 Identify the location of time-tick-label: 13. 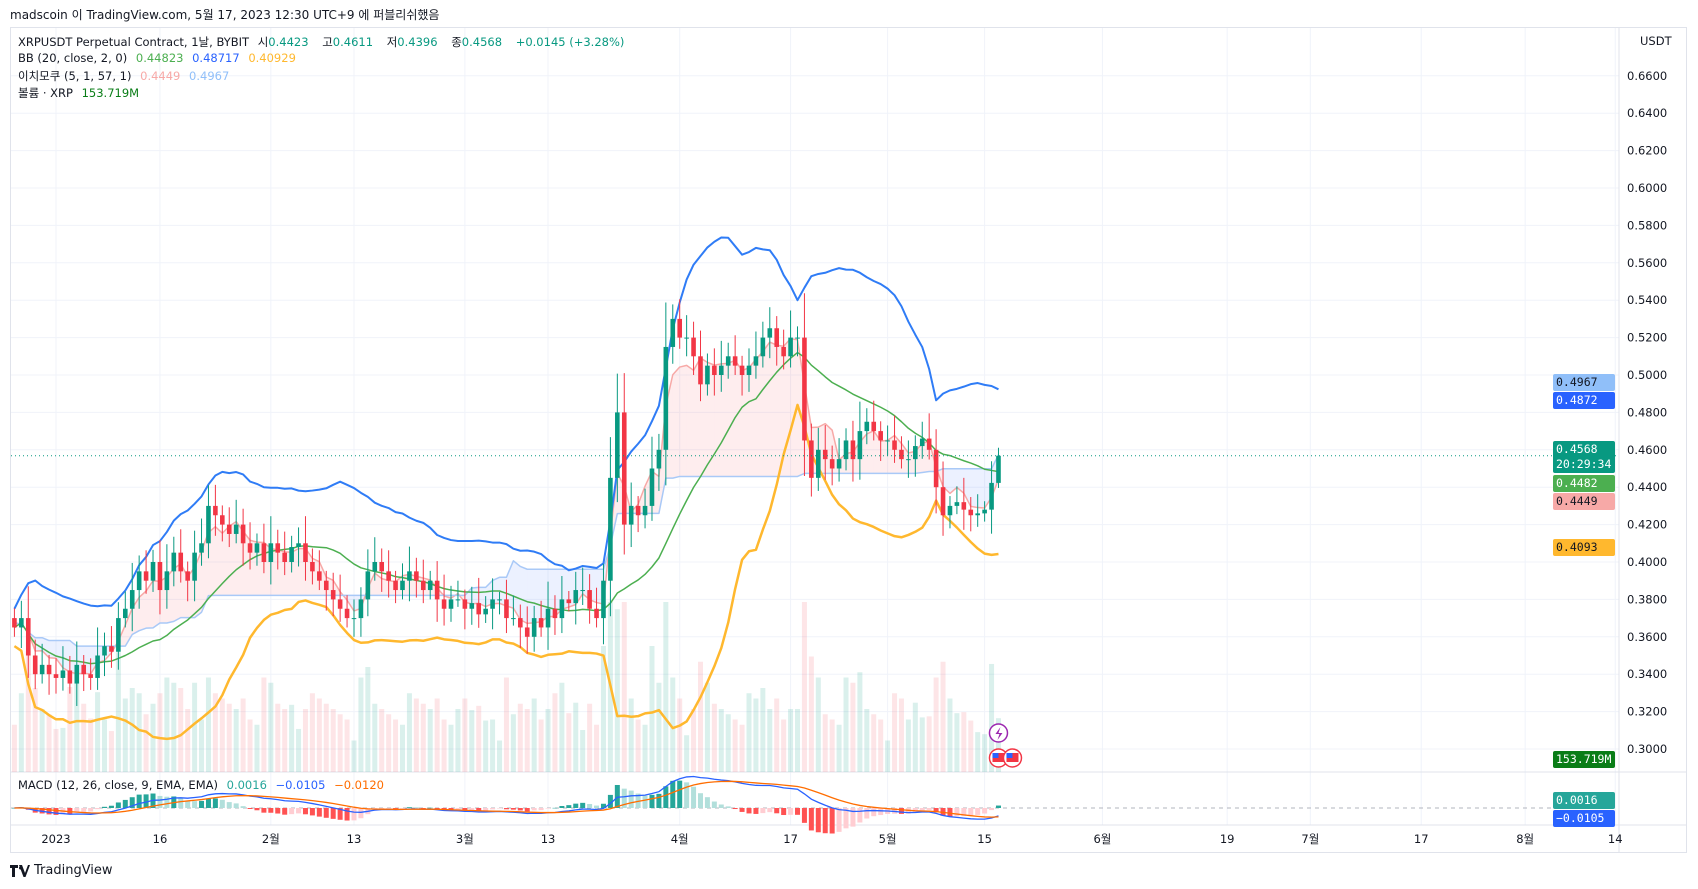
(548, 839).